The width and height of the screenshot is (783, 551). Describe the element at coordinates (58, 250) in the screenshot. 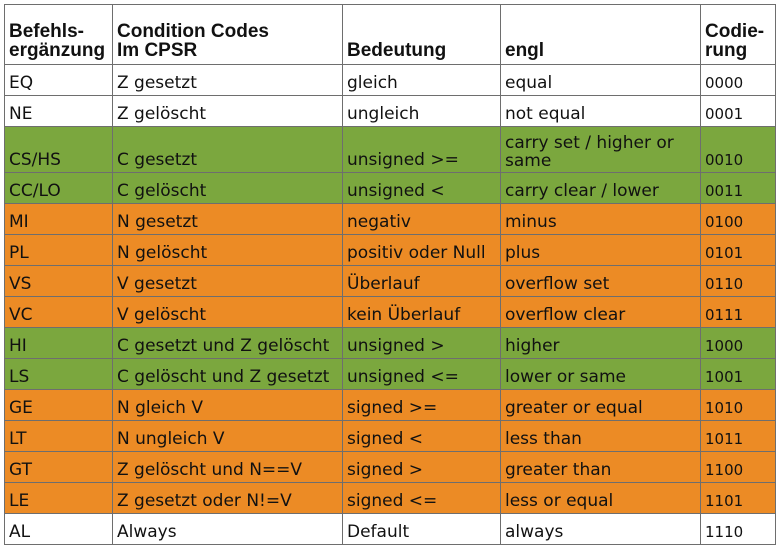

I see `cell-suffix: PL` at that location.